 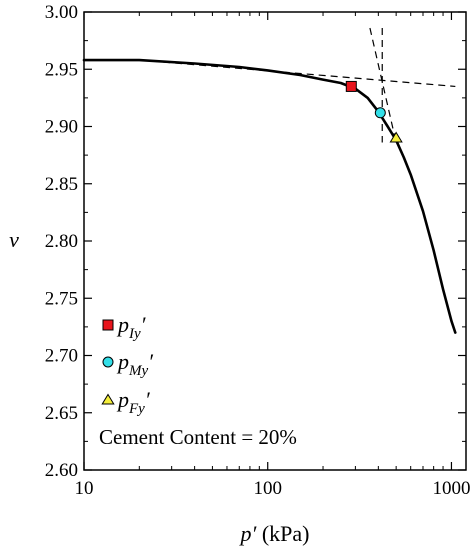 What do you see at coordinates (61, 12) in the screenshot?
I see `y-tick-label: 3.00` at bounding box center [61, 12].